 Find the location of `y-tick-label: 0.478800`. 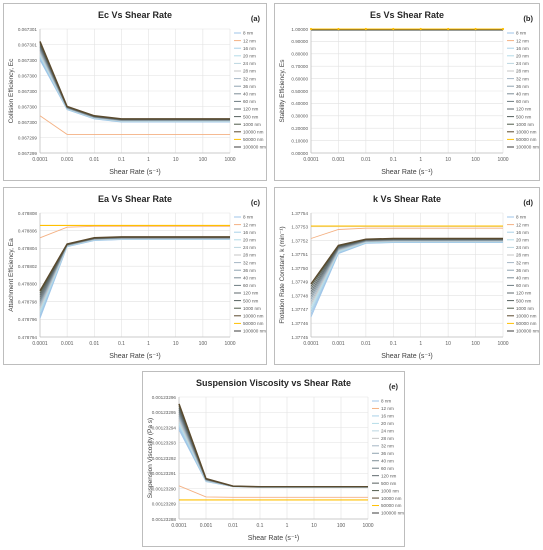

y-tick-label: 0.478800 is located at coordinates (28, 284).